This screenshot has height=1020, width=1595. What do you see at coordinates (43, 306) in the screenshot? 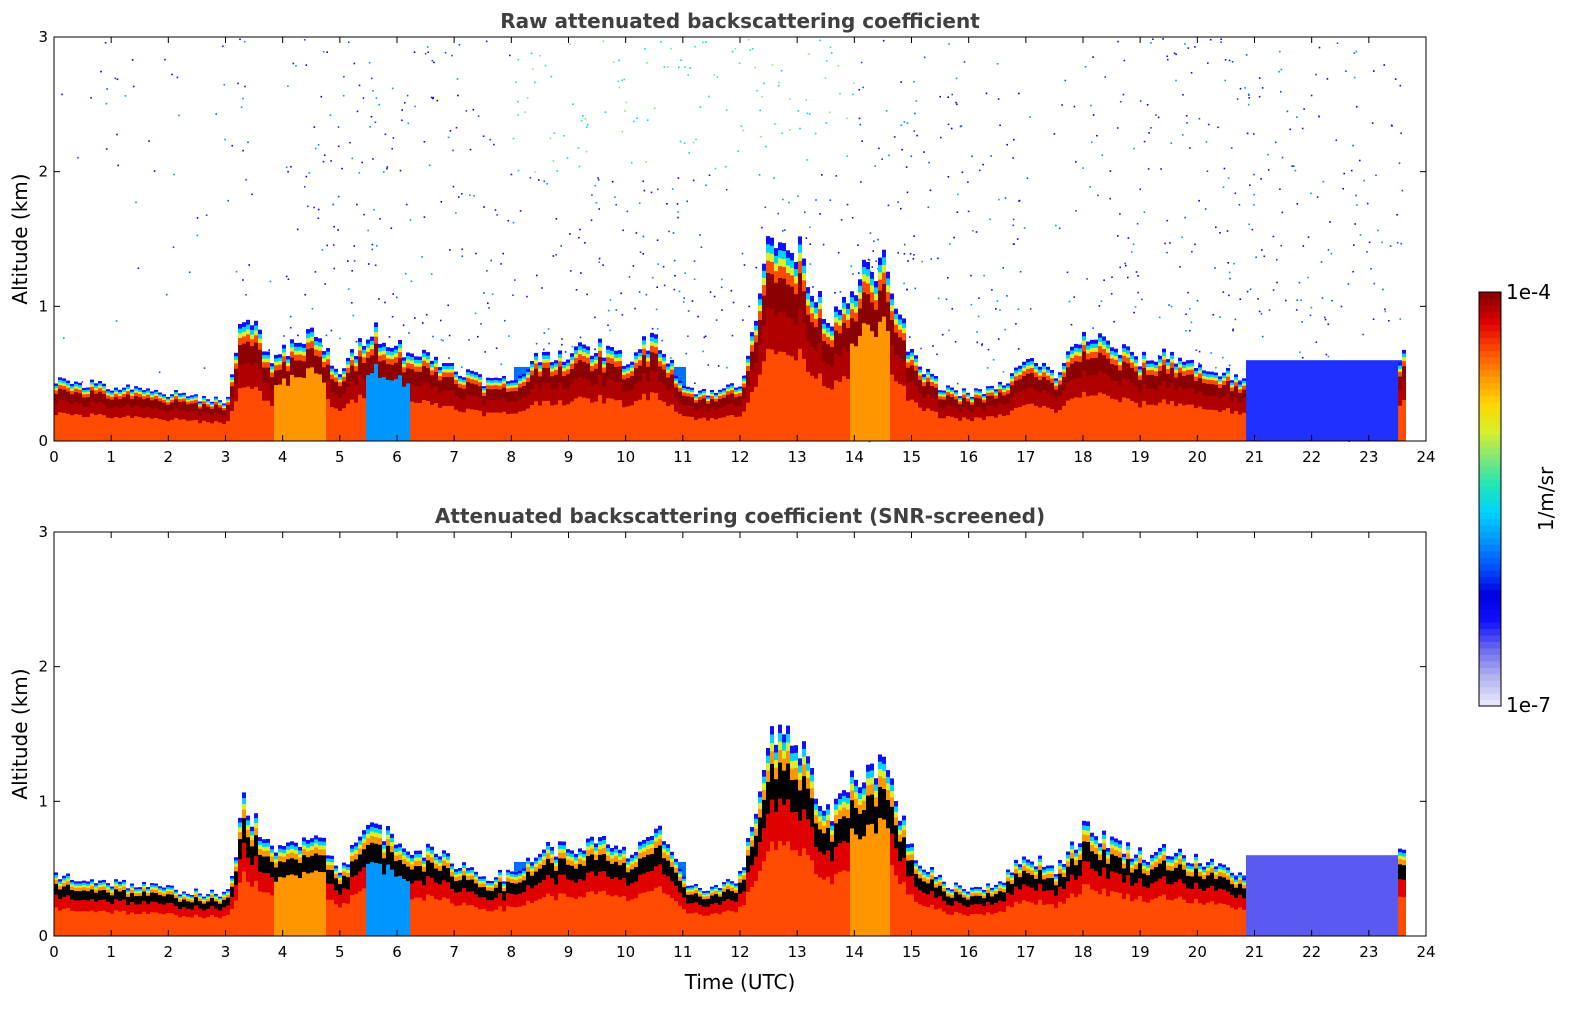
I see `y-tick-label: 1` at bounding box center [43, 306].